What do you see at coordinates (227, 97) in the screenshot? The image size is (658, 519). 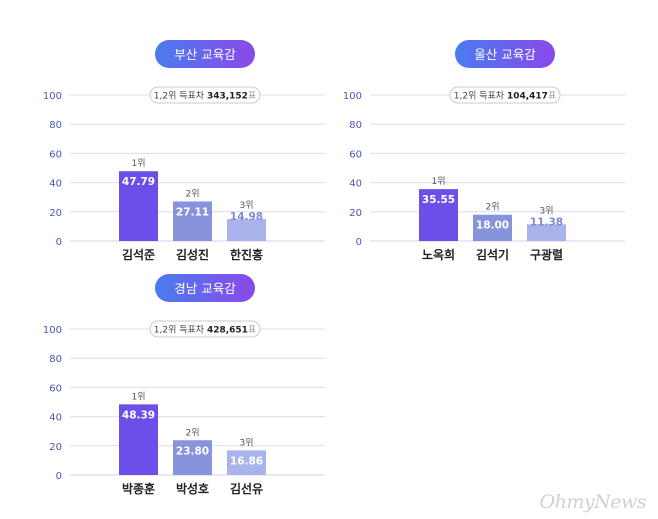 I see `gap-value: 343,152` at bounding box center [227, 97].